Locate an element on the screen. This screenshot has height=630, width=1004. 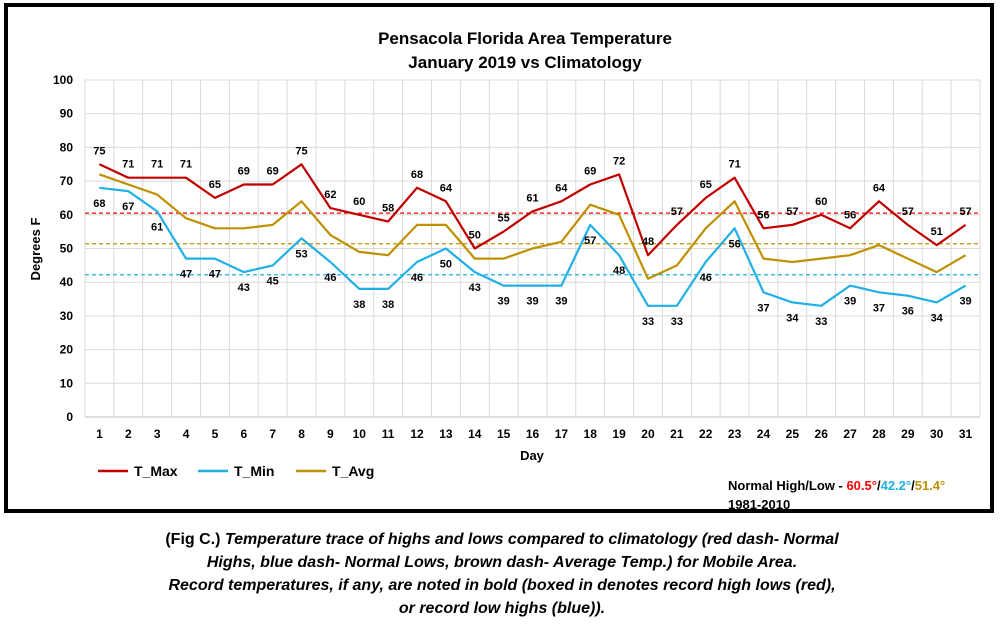
x-tick-label: 10 is located at coordinates (360, 434).